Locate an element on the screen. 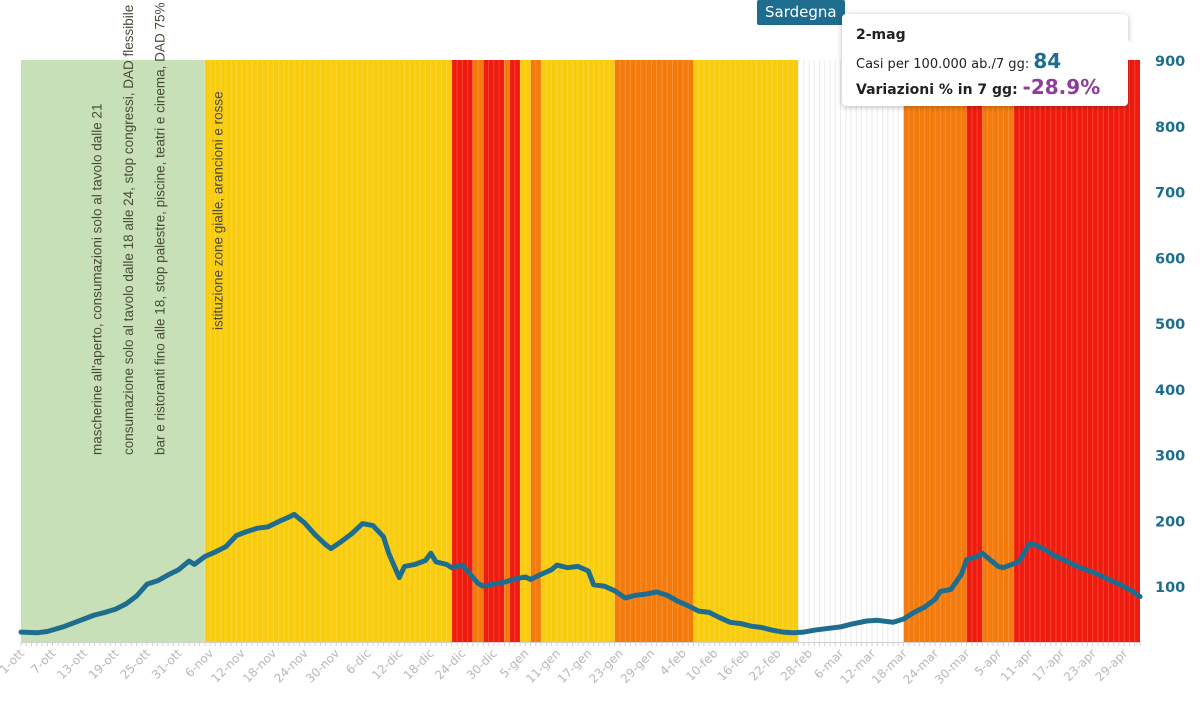  x-tick-label: 31-ott is located at coordinates (167, 664).